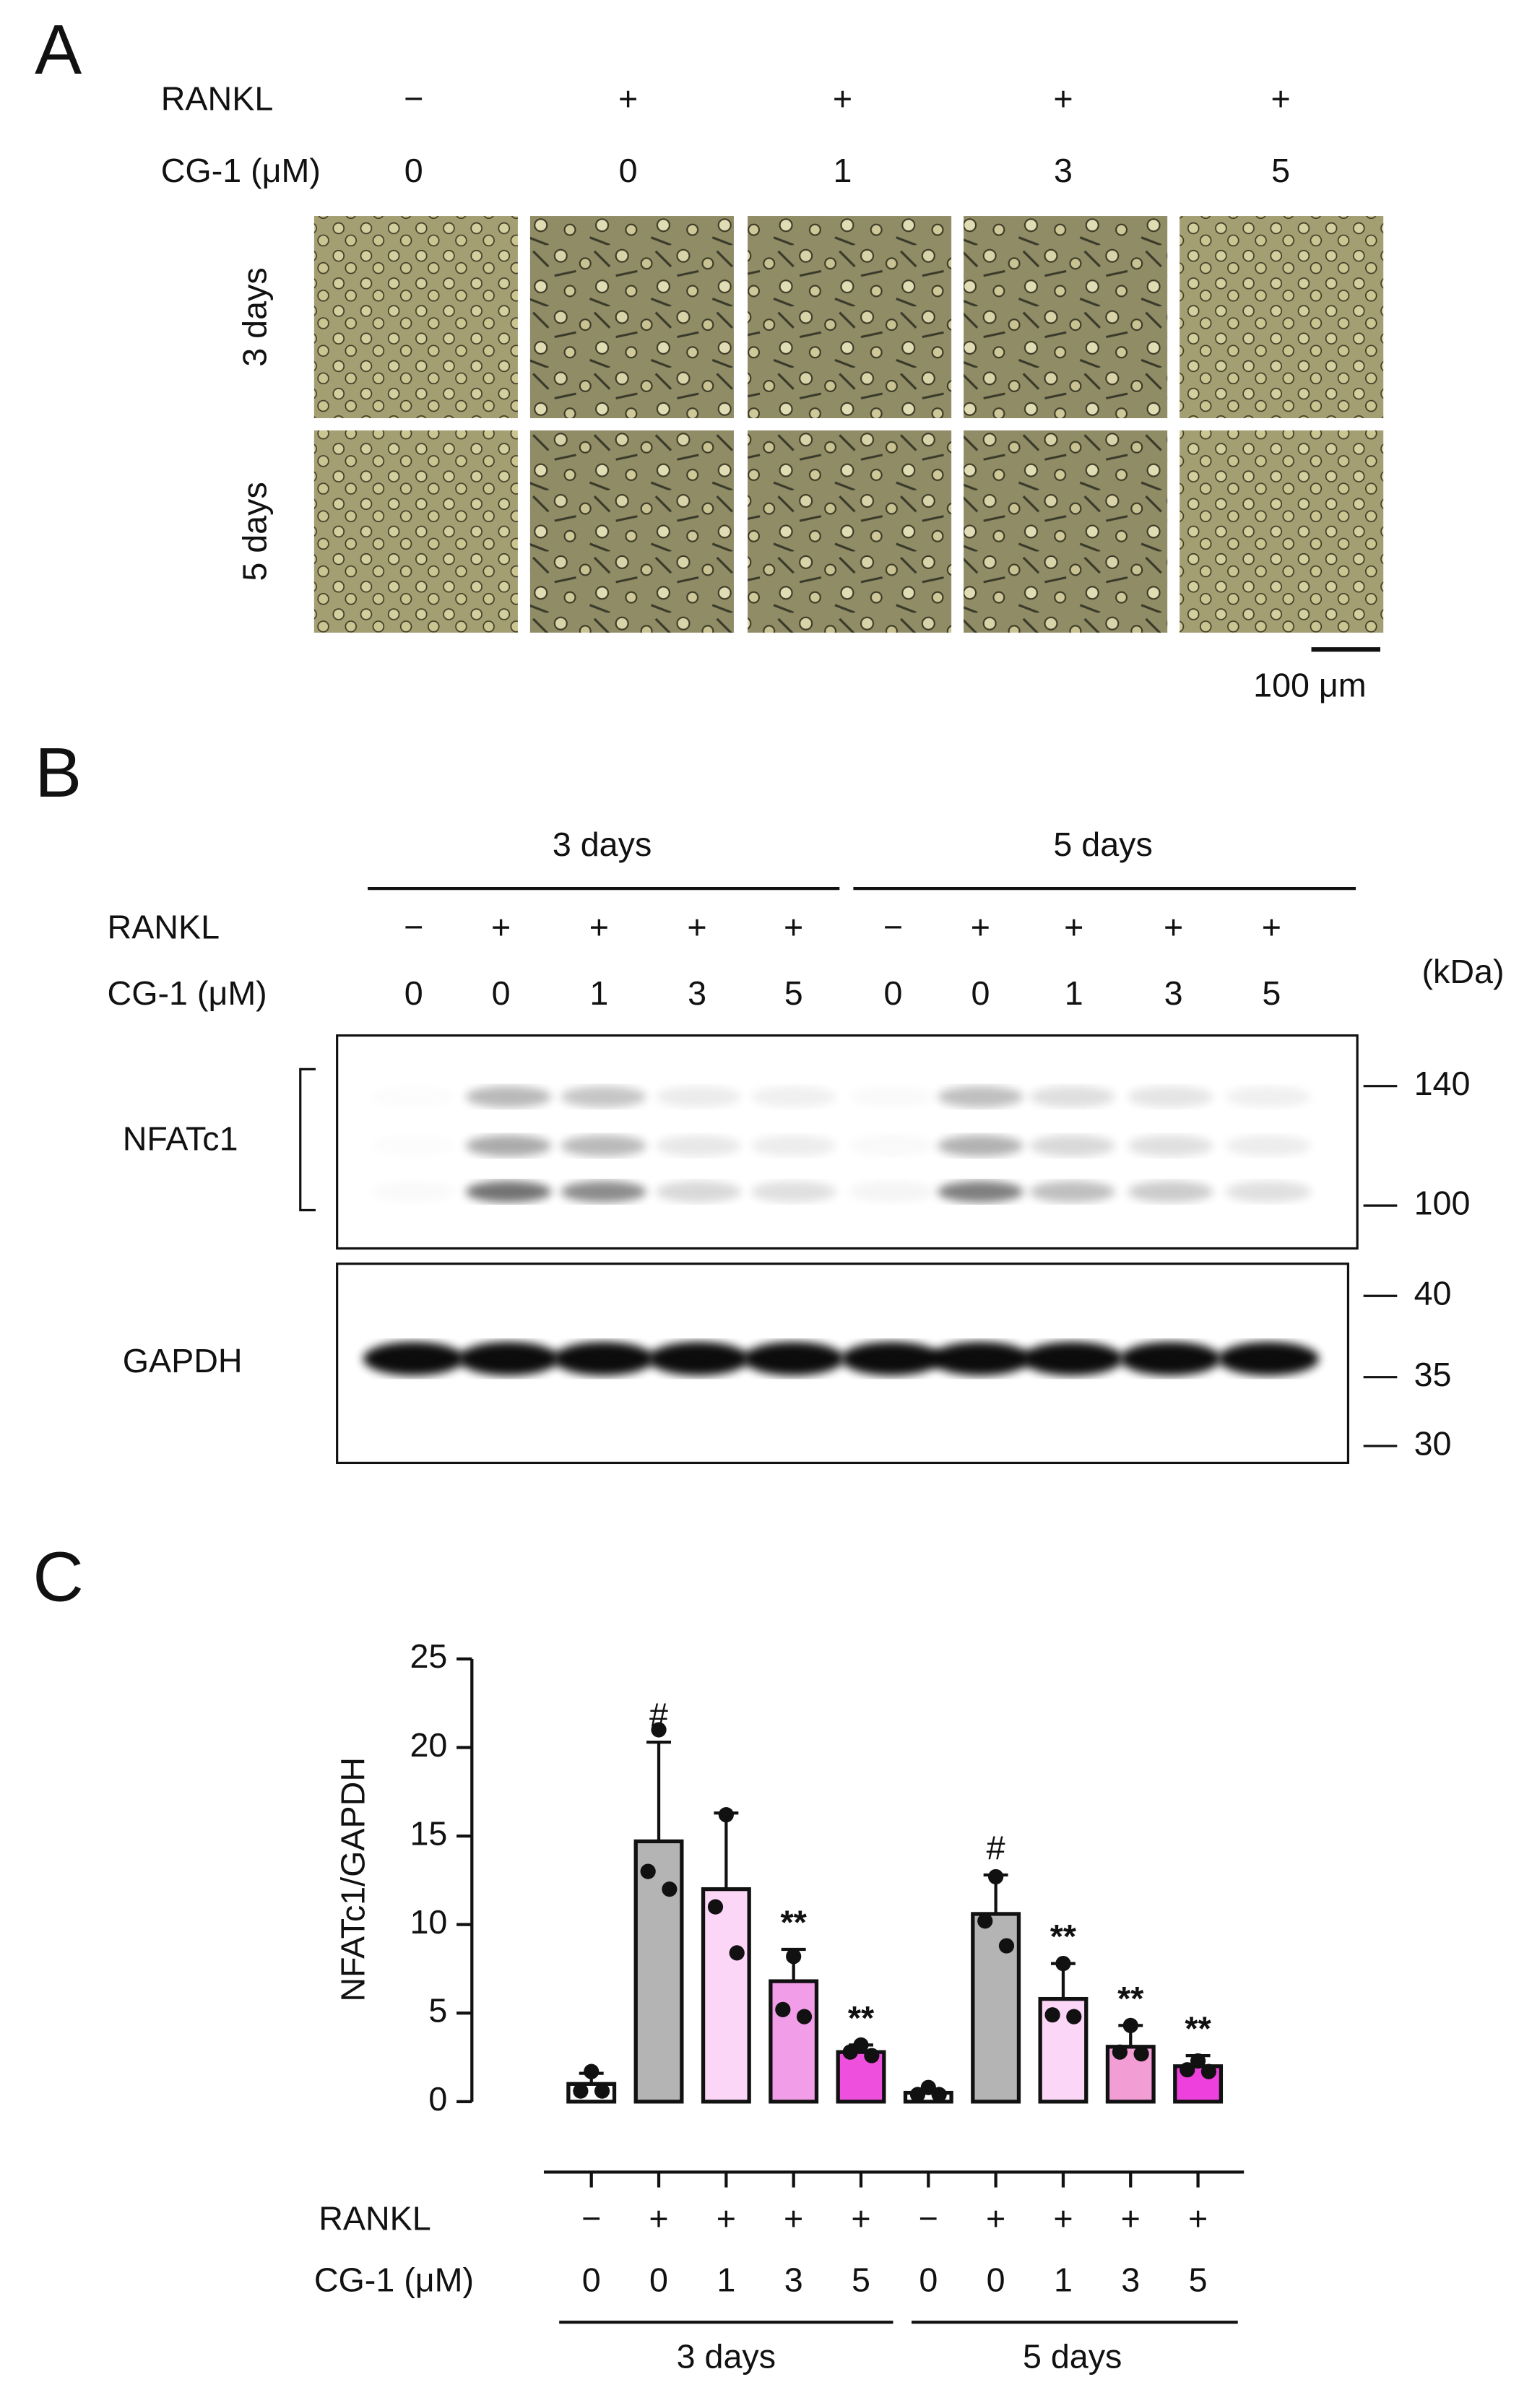  What do you see at coordinates (59, 49) in the screenshot?
I see `panel-label: A` at bounding box center [59, 49].